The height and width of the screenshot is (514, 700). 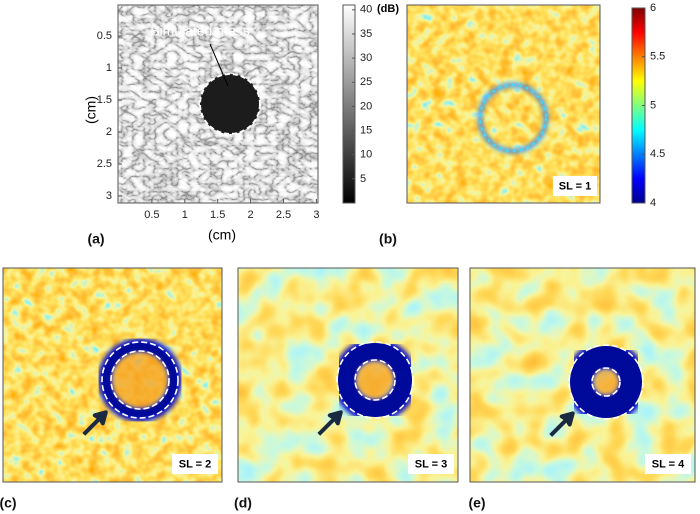 I want to click on panel-label: (d), so click(x=243, y=503).